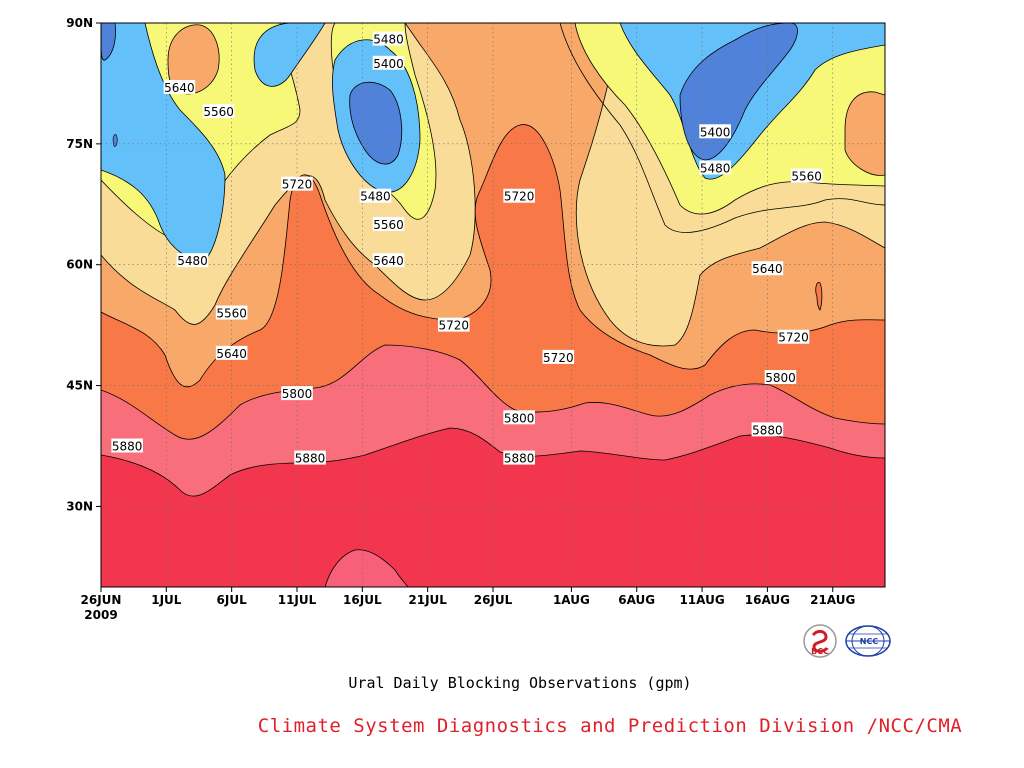  Describe the element at coordinates (636, 600) in the screenshot. I see `x-tick-label: 6AUG` at that location.